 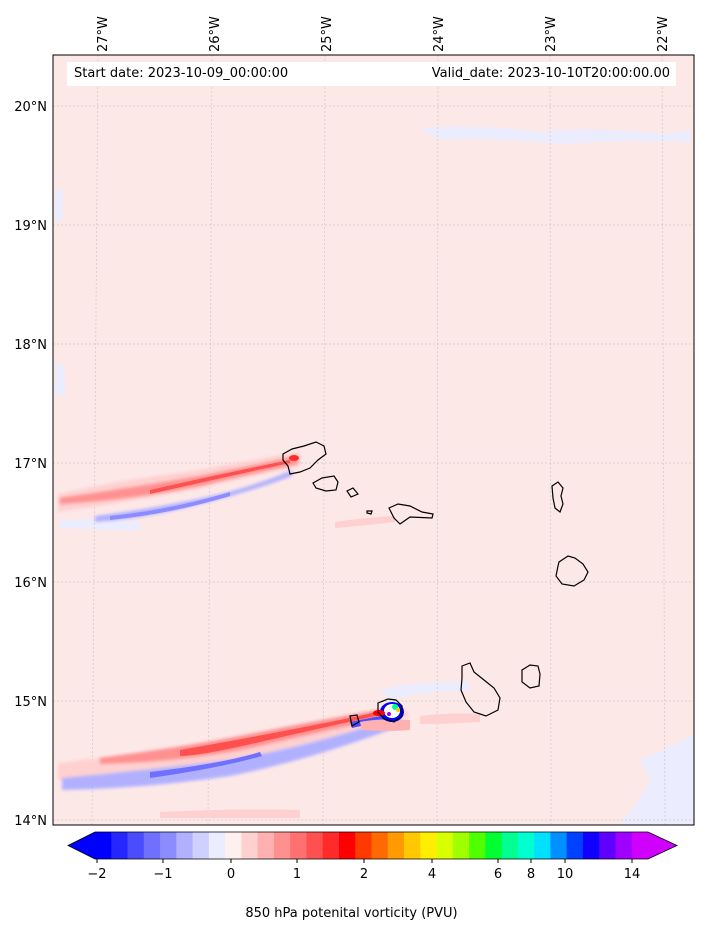 I want to click on coastlines, so click(x=435, y=584).